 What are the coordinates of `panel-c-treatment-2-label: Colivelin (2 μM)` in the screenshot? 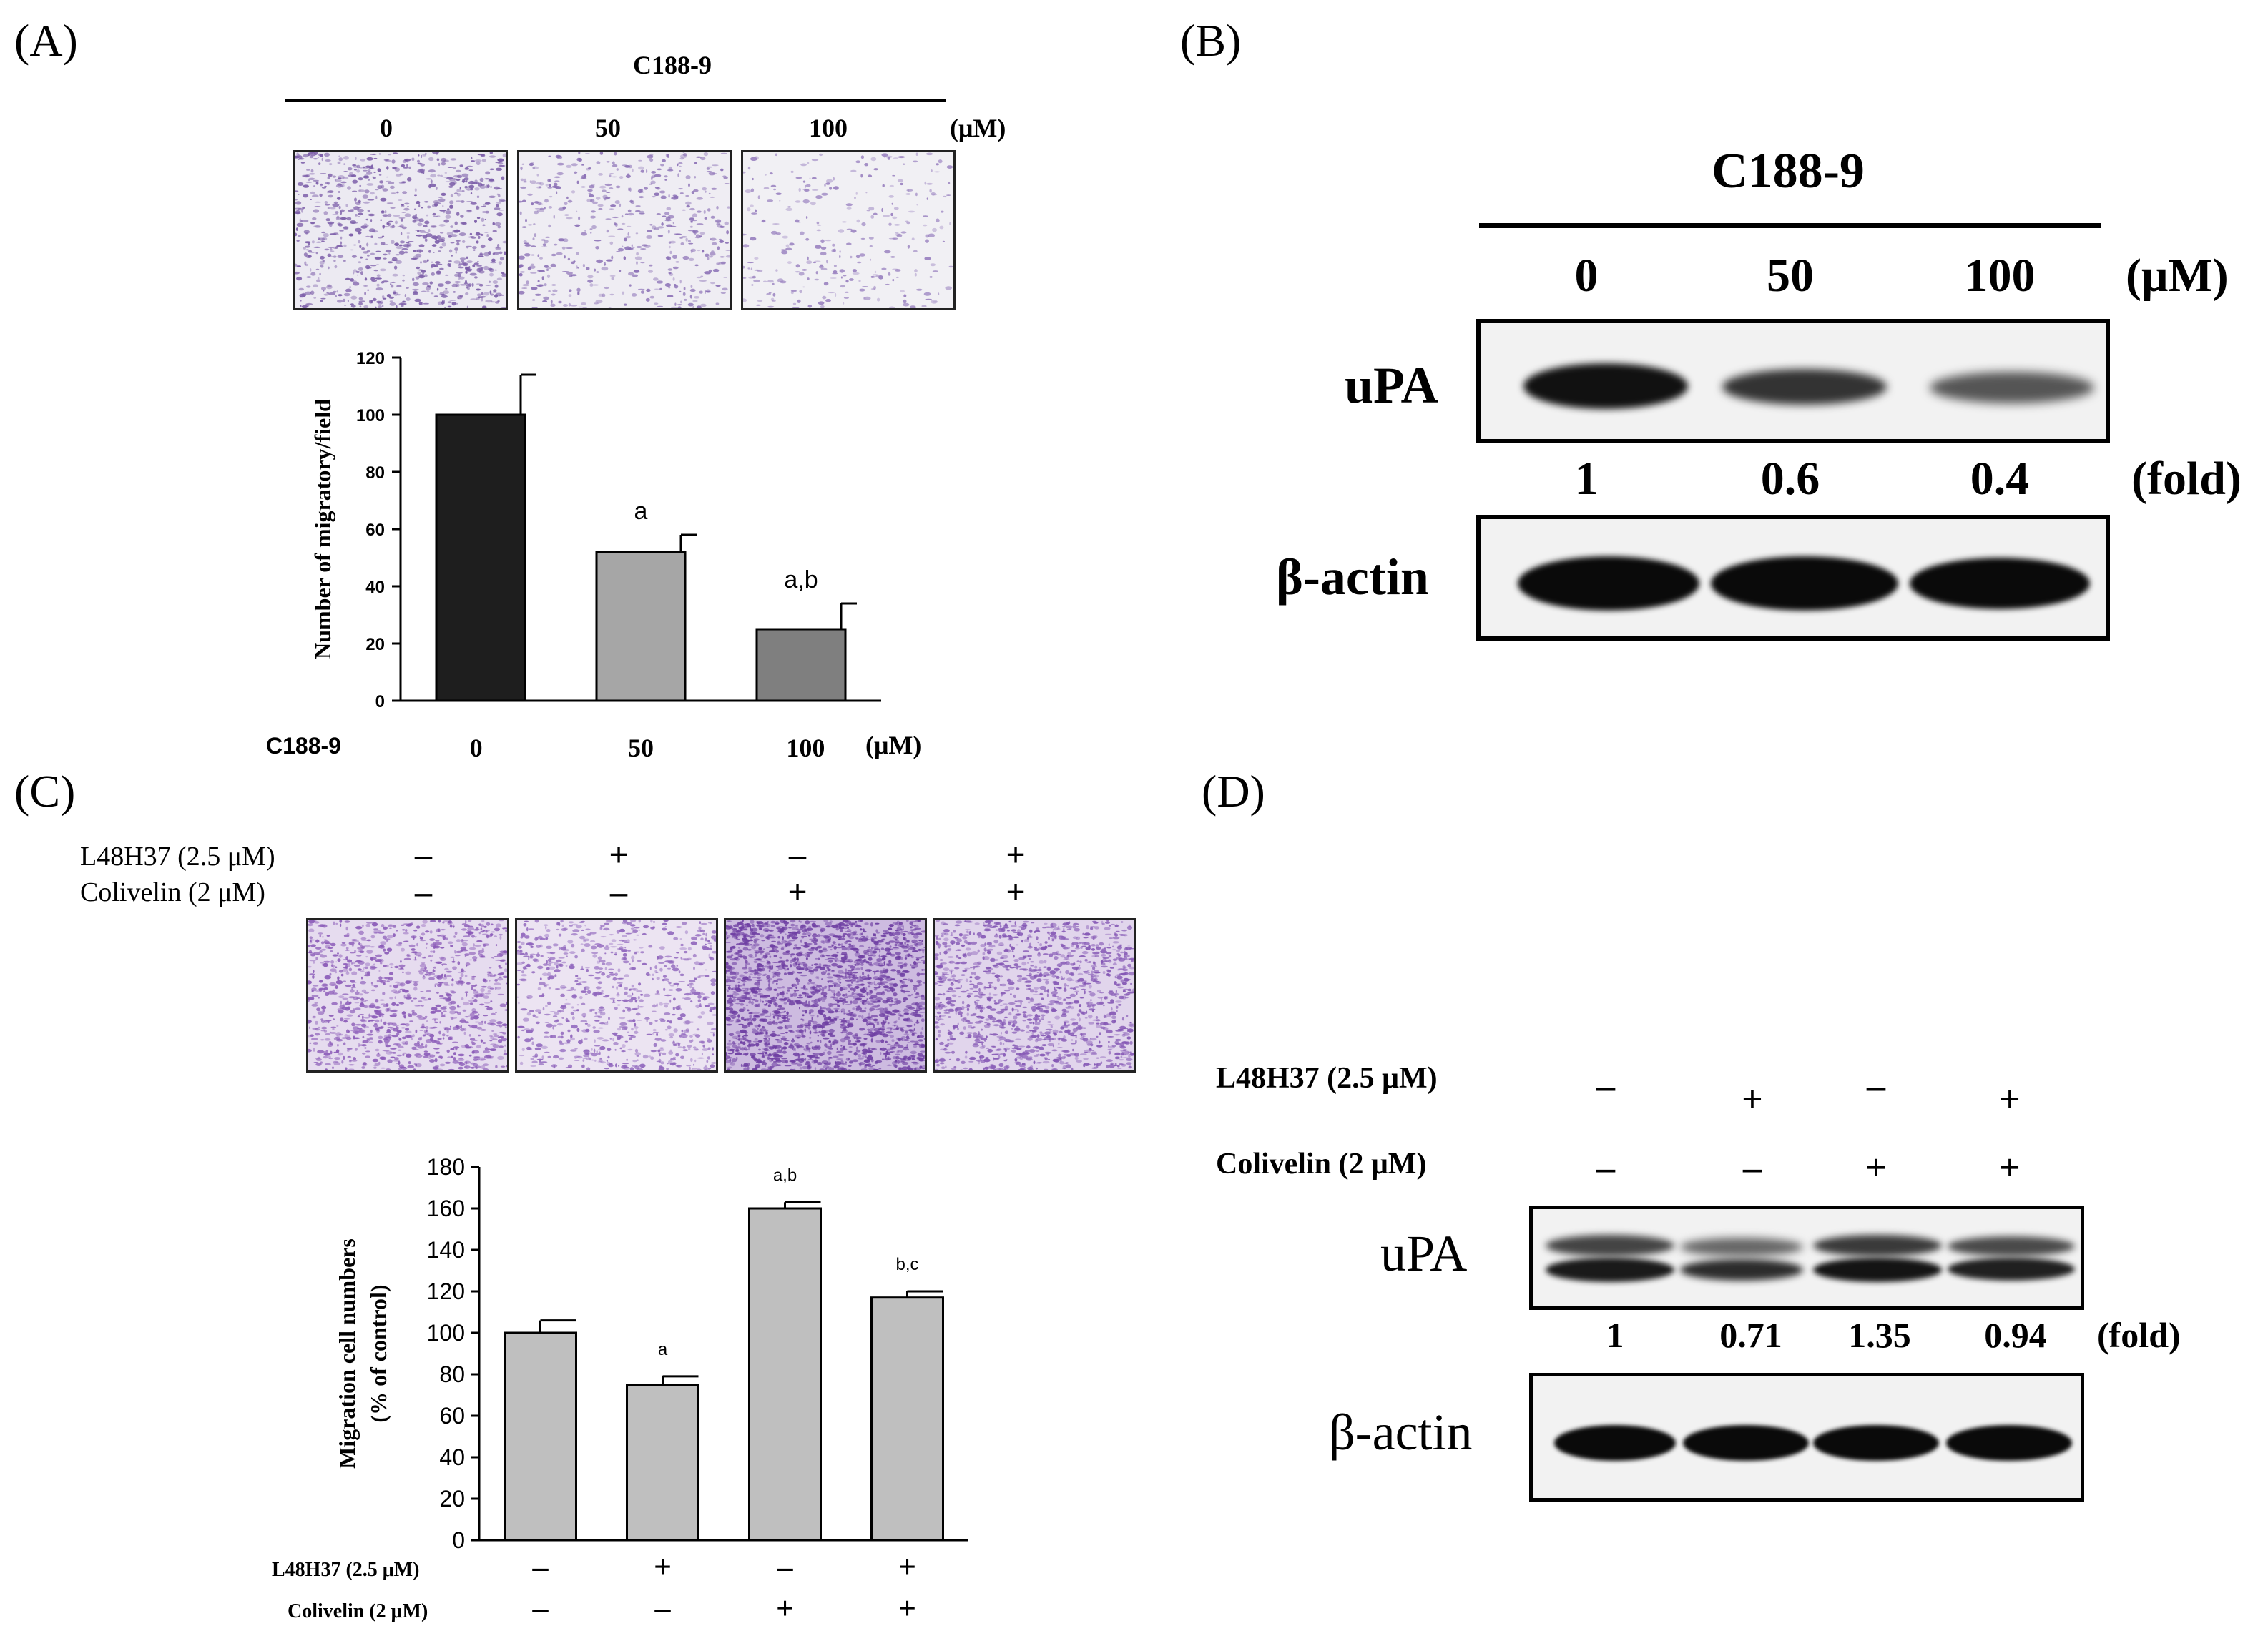 It's located at (172, 892).